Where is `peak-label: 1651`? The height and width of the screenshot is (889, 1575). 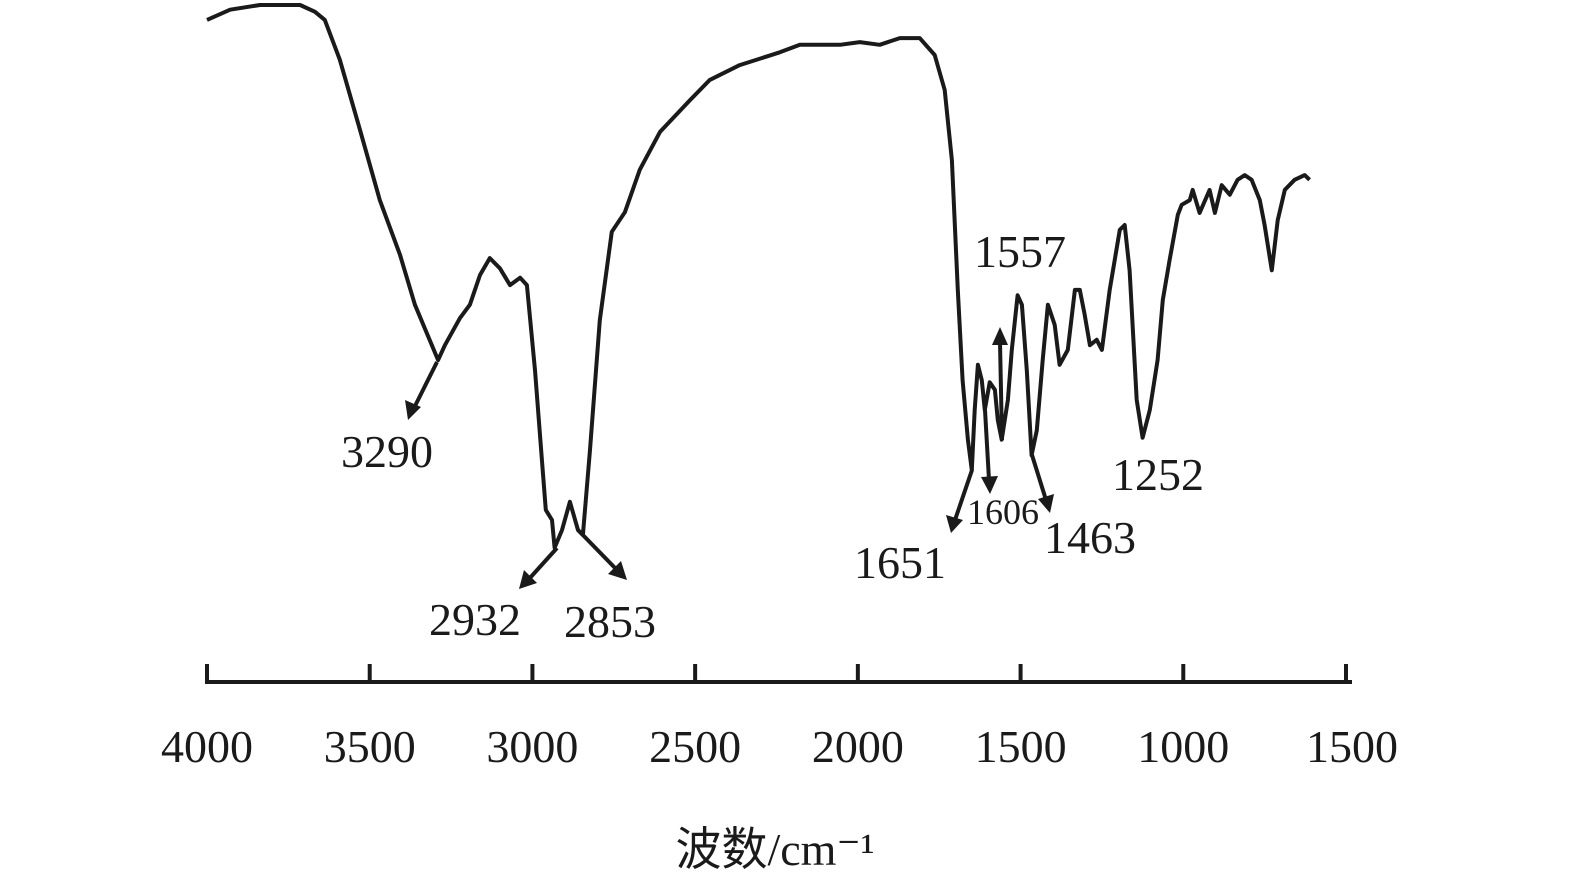
peak-label: 1651 is located at coordinates (900, 562).